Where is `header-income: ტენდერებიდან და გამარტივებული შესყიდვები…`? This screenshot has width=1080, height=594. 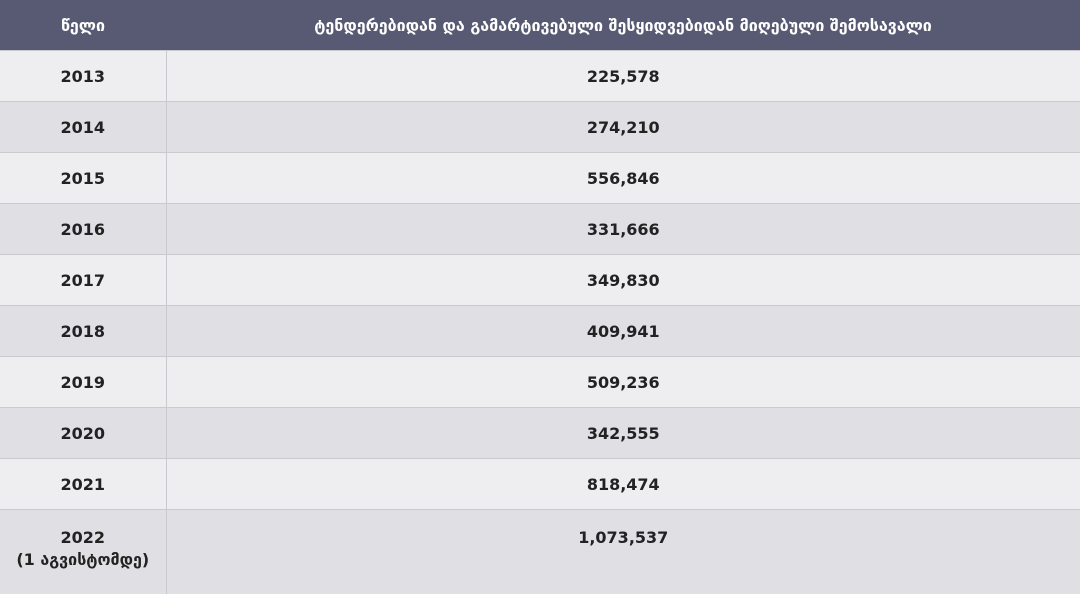
header-income: ტენდერებიდან და გამარტივებული შესყიდვები… is located at coordinates (623, 25).